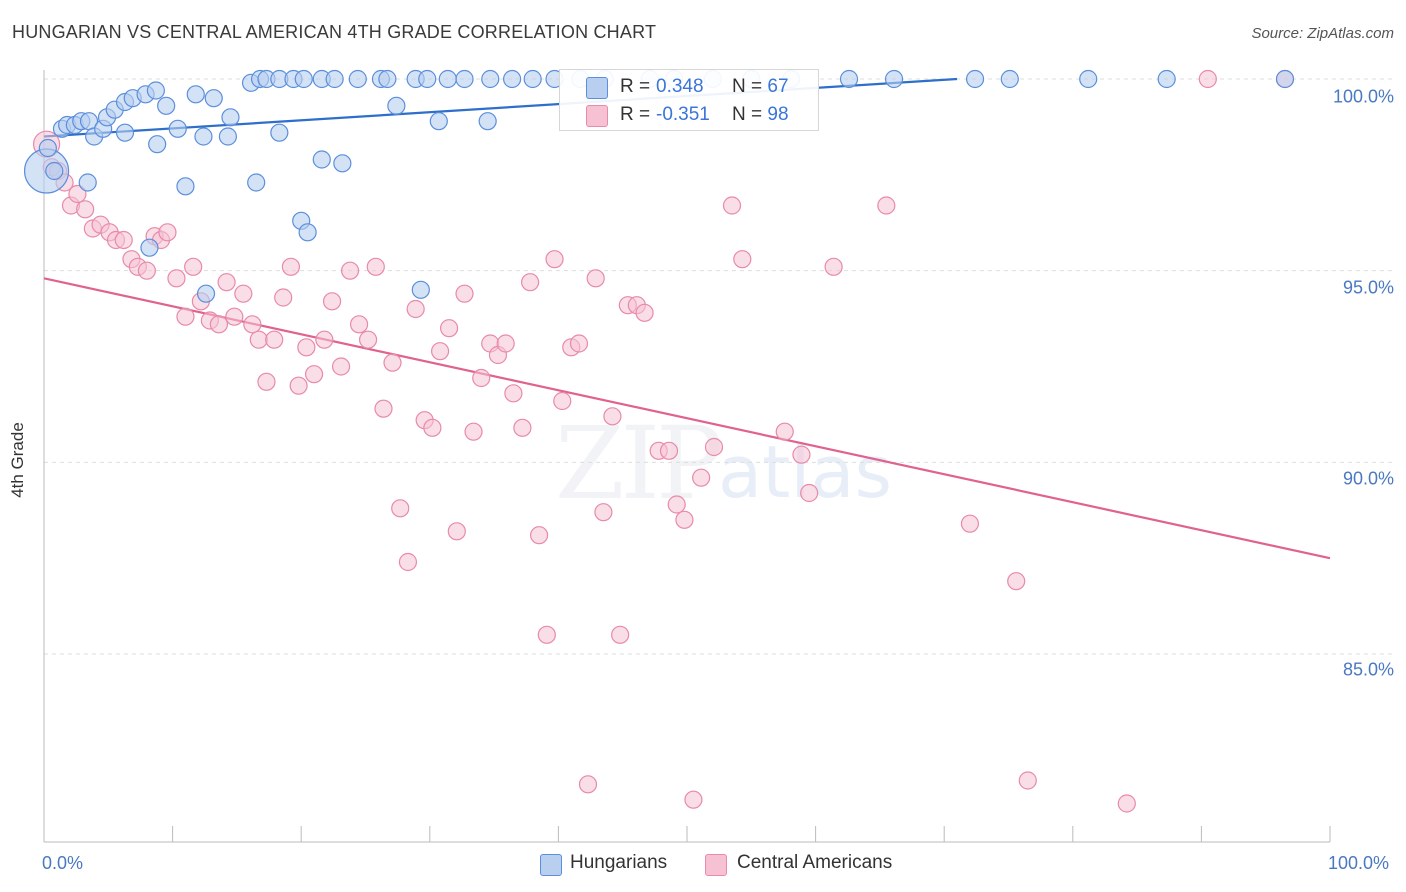 The width and height of the screenshot is (1406, 892). Describe the element at coordinates (778, 114) in the screenshot. I see `legend-n-value: 98` at that location.